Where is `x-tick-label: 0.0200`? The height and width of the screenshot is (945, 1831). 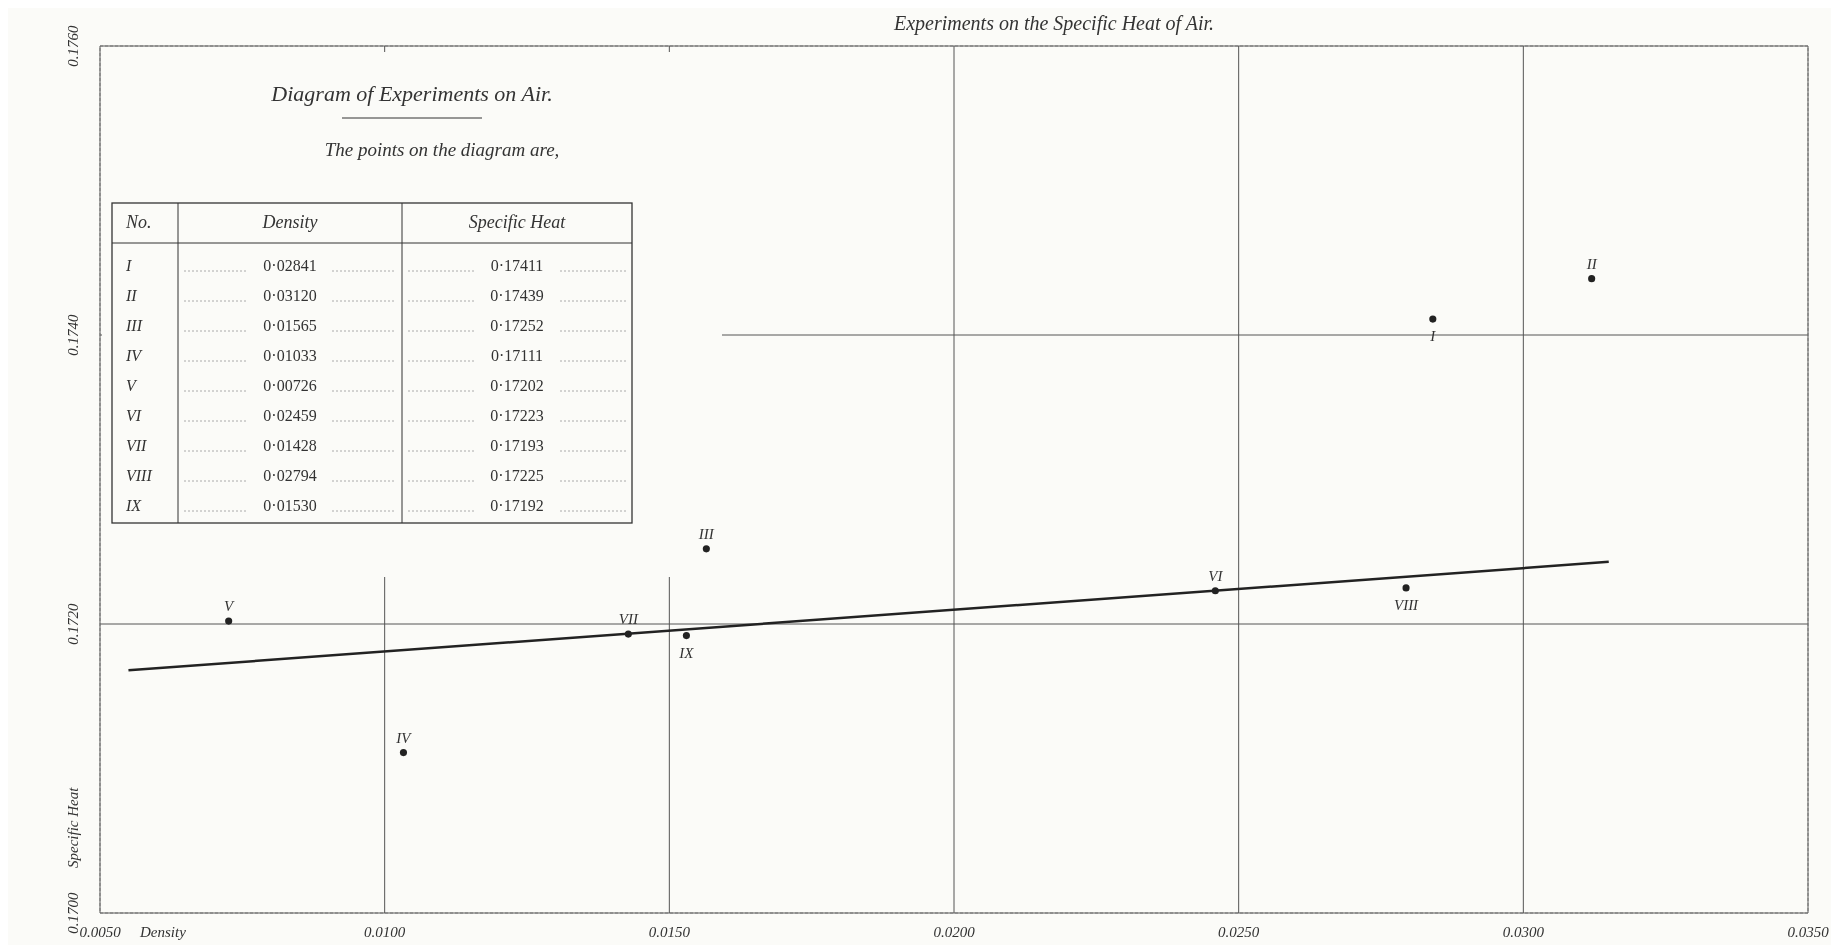
x-tick-label: 0.0200 is located at coordinates (954, 932).